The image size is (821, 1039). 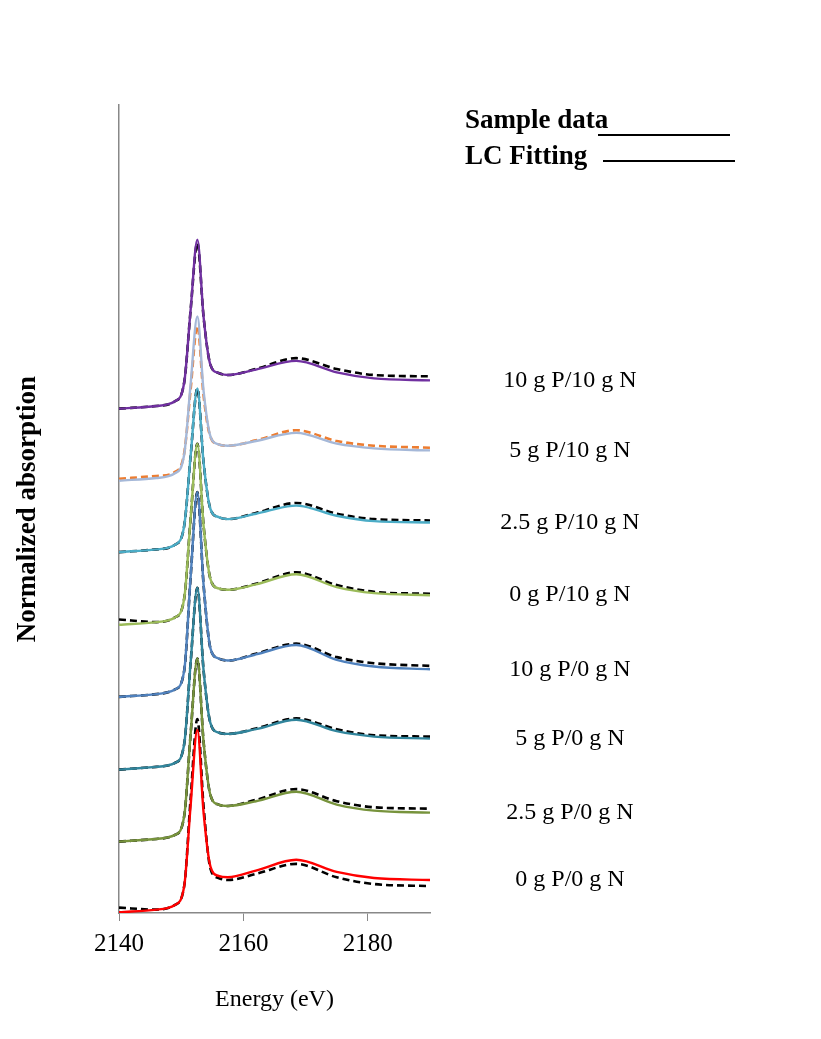 What do you see at coordinates (570, 593) in the screenshot?
I see `text: 0 g P/10 g N` at bounding box center [570, 593].